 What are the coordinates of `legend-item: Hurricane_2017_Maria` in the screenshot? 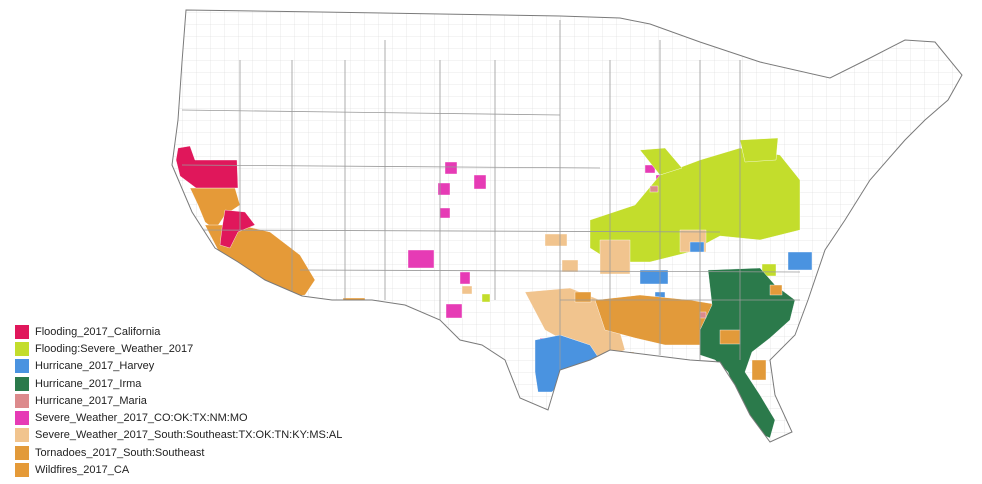 It's located at (195, 400).